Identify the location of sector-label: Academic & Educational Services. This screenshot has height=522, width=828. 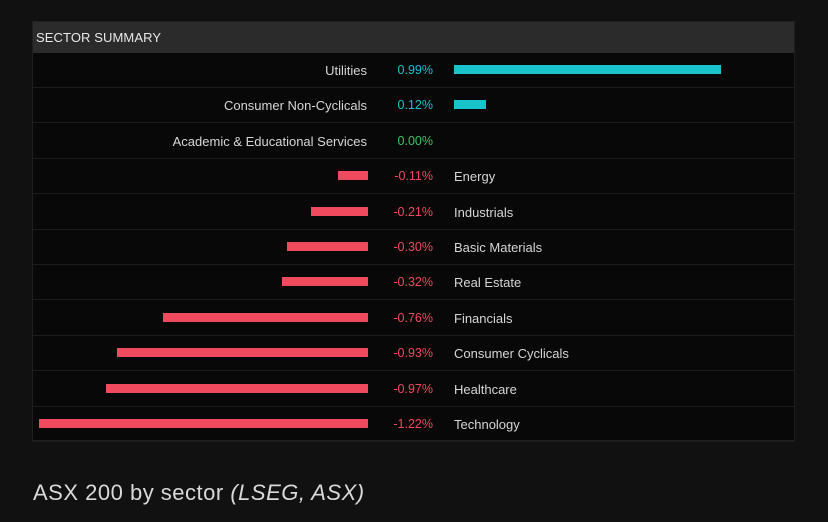
(269, 141).